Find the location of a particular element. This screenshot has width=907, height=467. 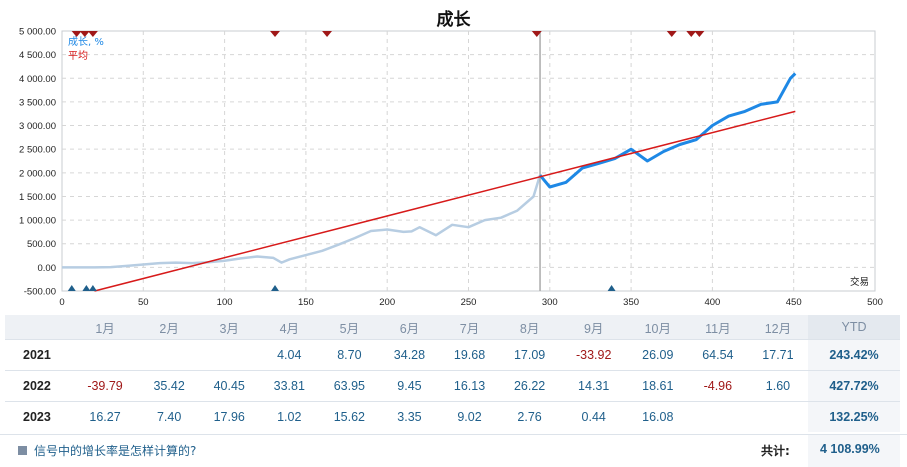

total-box is located at coordinates (854, 451).